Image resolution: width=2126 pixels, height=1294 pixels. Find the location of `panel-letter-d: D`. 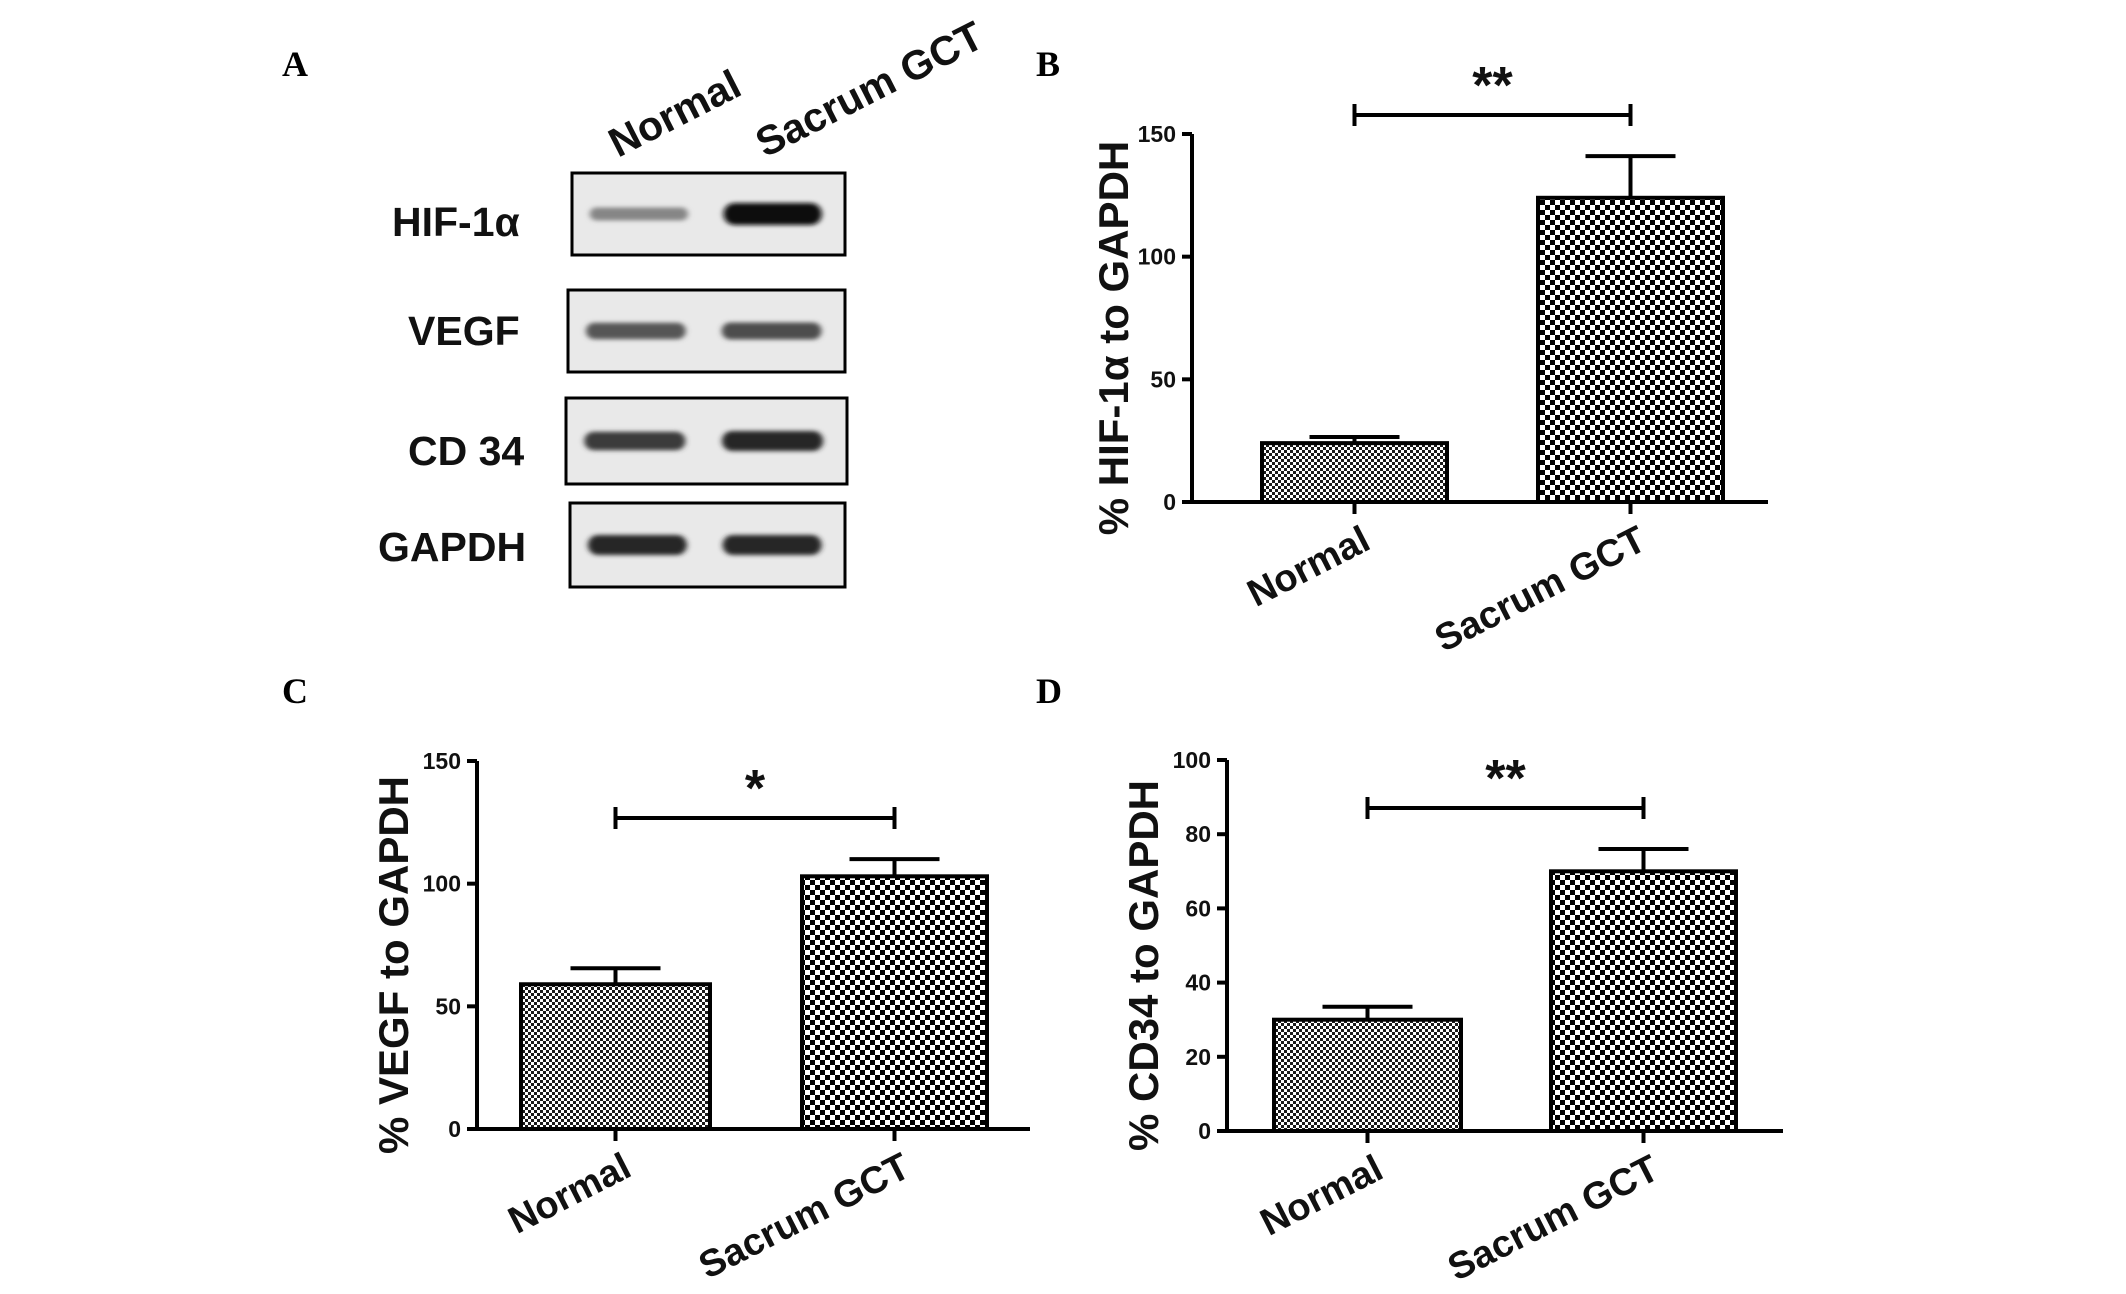

panel-letter-d: D is located at coordinates (1049, 691).